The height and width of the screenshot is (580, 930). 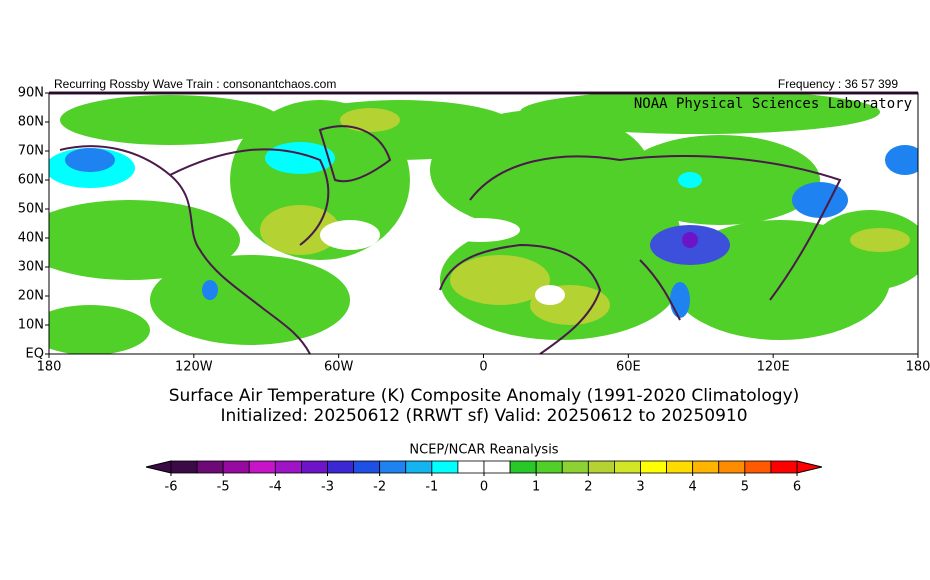 I want to click on colorbar-label: 1, so click(x=536, y=487).